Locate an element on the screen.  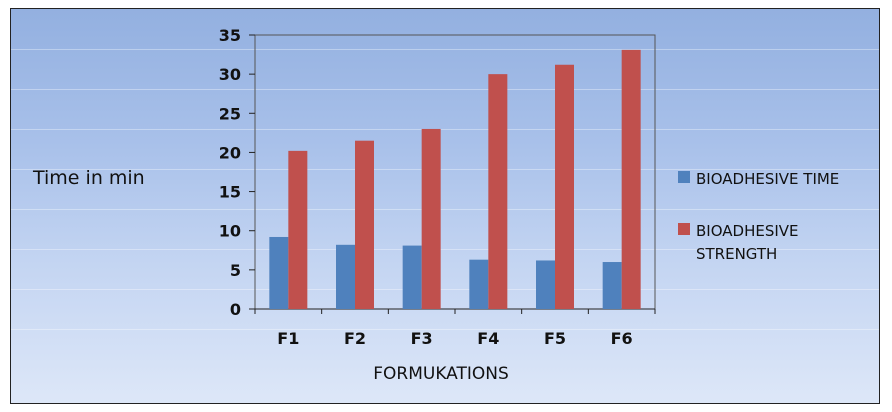
bar-bioadhesive-strength-f4 is located at coordinates (498, 192).